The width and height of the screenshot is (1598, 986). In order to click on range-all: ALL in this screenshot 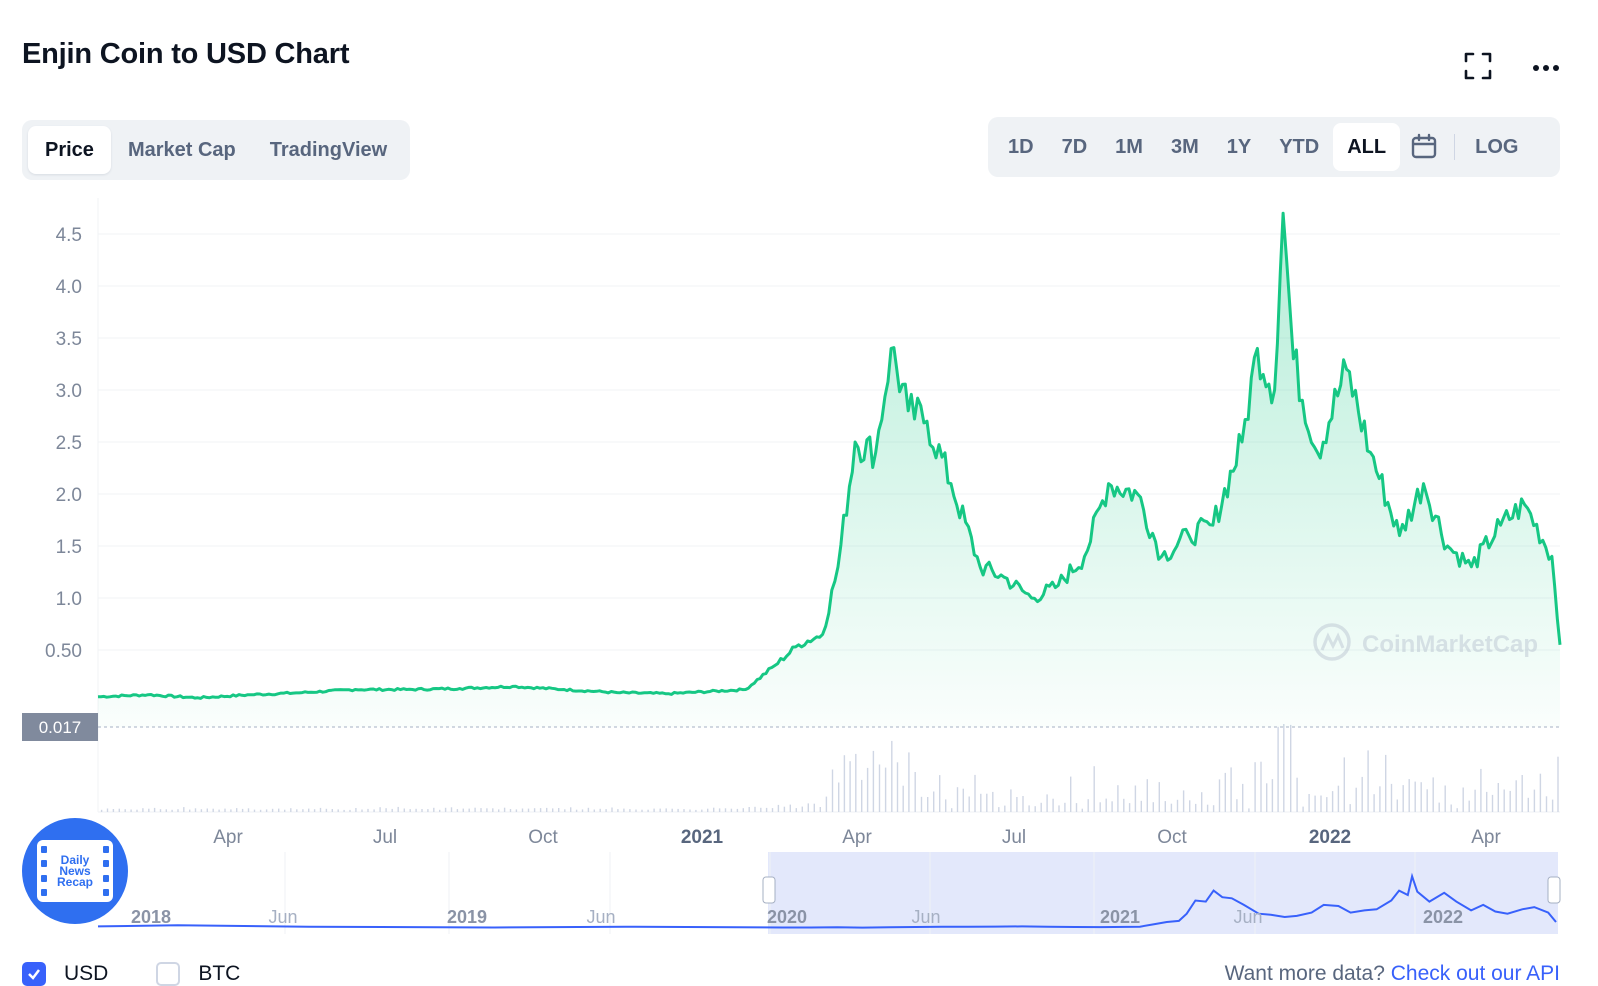, I will do `click(1367, 147)`.